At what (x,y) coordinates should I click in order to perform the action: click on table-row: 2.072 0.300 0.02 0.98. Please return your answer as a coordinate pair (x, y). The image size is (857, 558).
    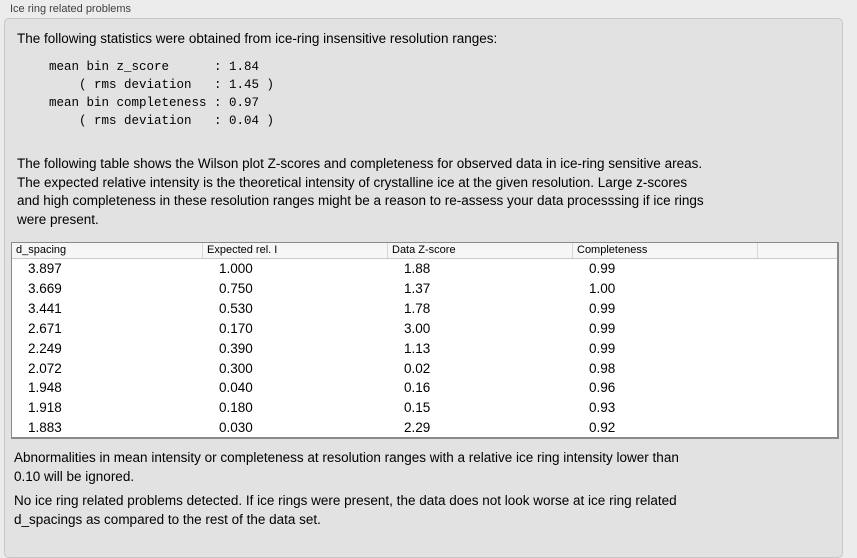
    Looking at the image, I should click on (424, 368).